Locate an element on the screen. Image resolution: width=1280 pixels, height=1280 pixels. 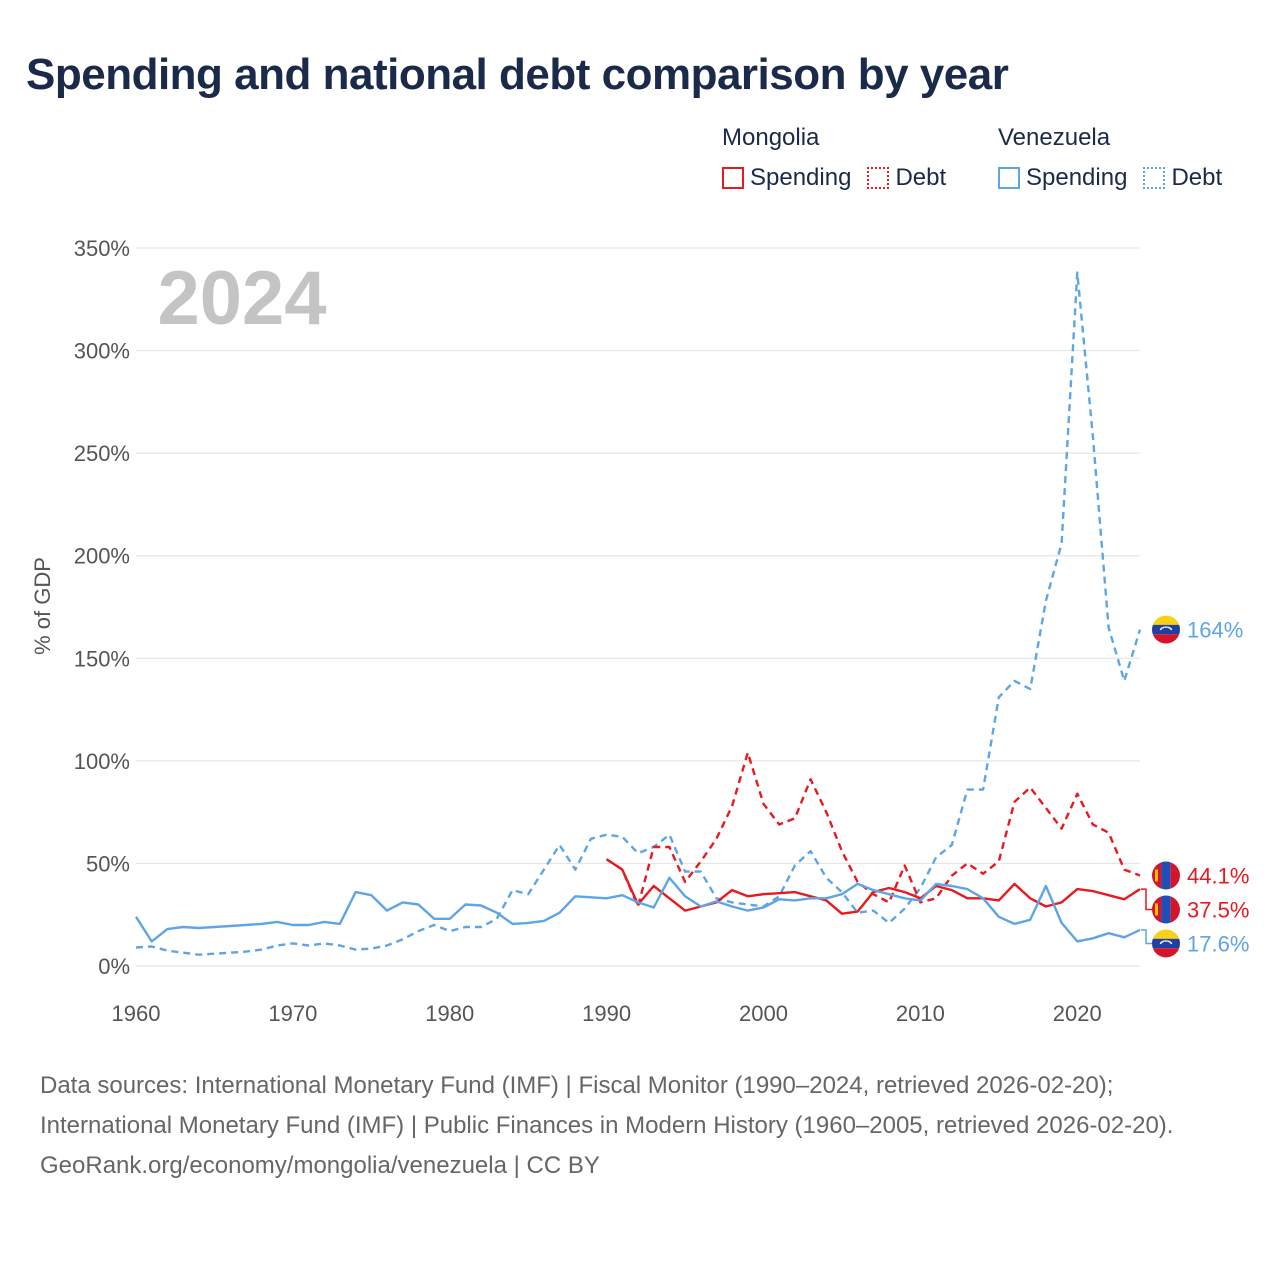
y-tick-label: 350% is located at coordinates (102, 248).